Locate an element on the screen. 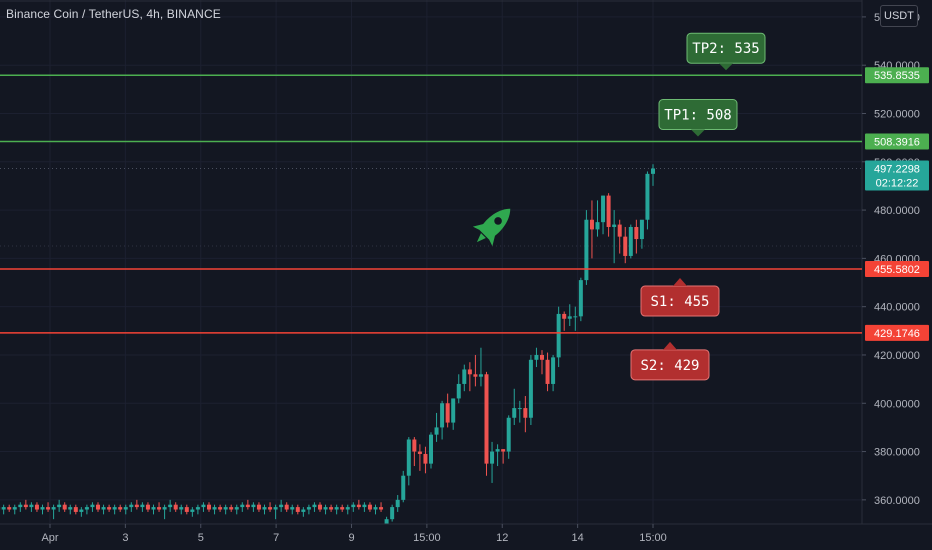  time-tick-label: 12 is located at coordinates (502, 538).